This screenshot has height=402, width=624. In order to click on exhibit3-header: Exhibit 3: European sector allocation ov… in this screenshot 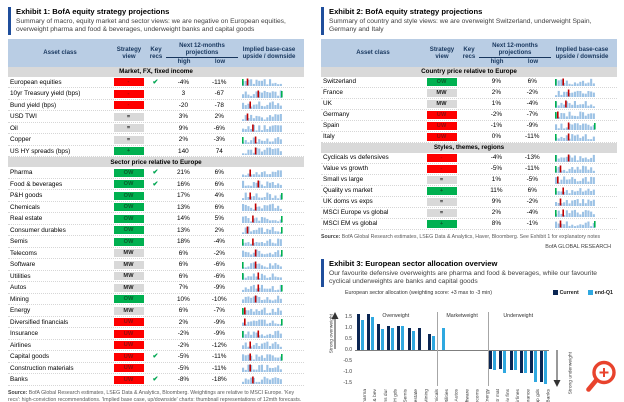, I will do `click(469, 272)`.